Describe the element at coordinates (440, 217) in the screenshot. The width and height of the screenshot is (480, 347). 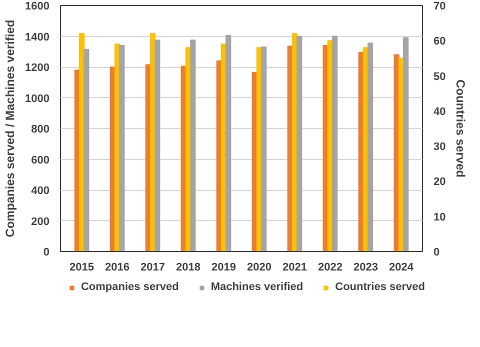
I see `y2-tick-label: 10` at that location.